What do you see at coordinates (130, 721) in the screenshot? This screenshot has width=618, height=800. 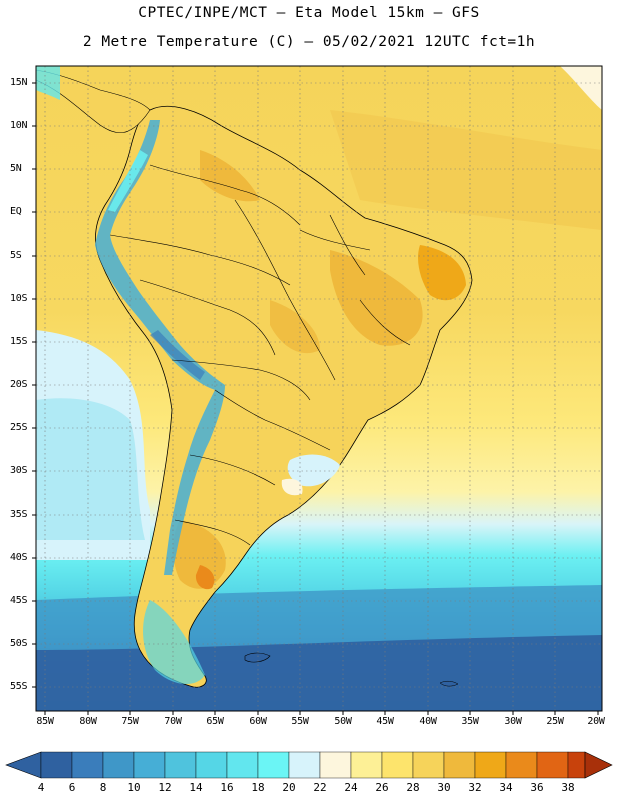 I see `lon-label: 75W` at bounding box center [130, 721].